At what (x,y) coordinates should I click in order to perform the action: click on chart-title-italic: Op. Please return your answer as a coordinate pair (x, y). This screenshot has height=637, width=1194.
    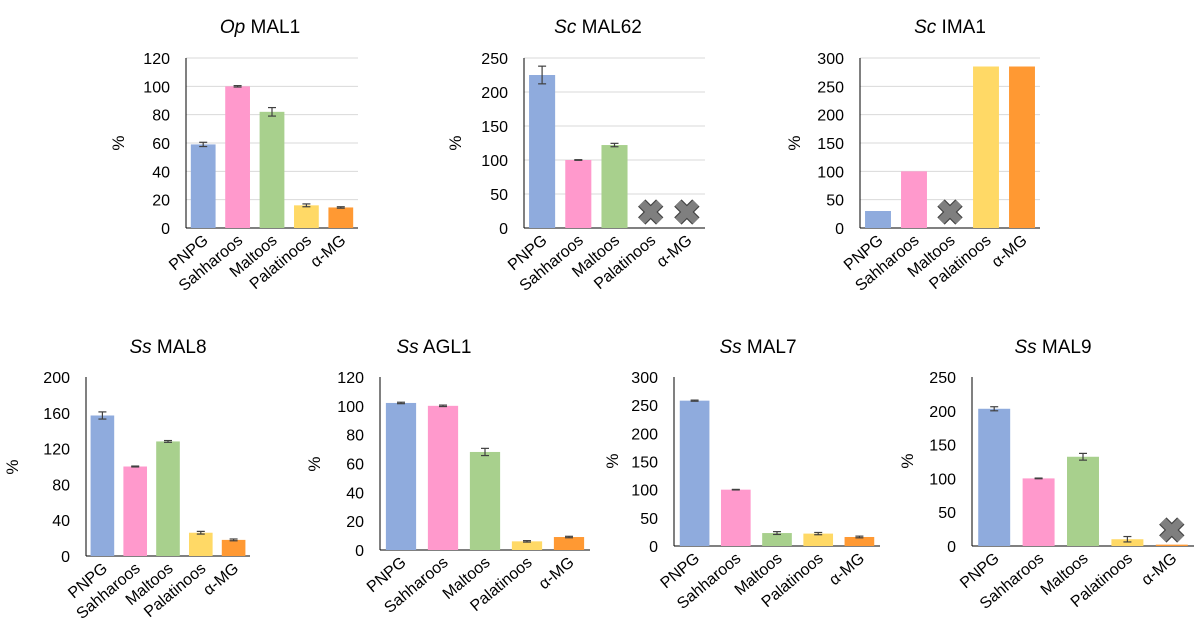
    Looking at the image, I should click on (232, 27).